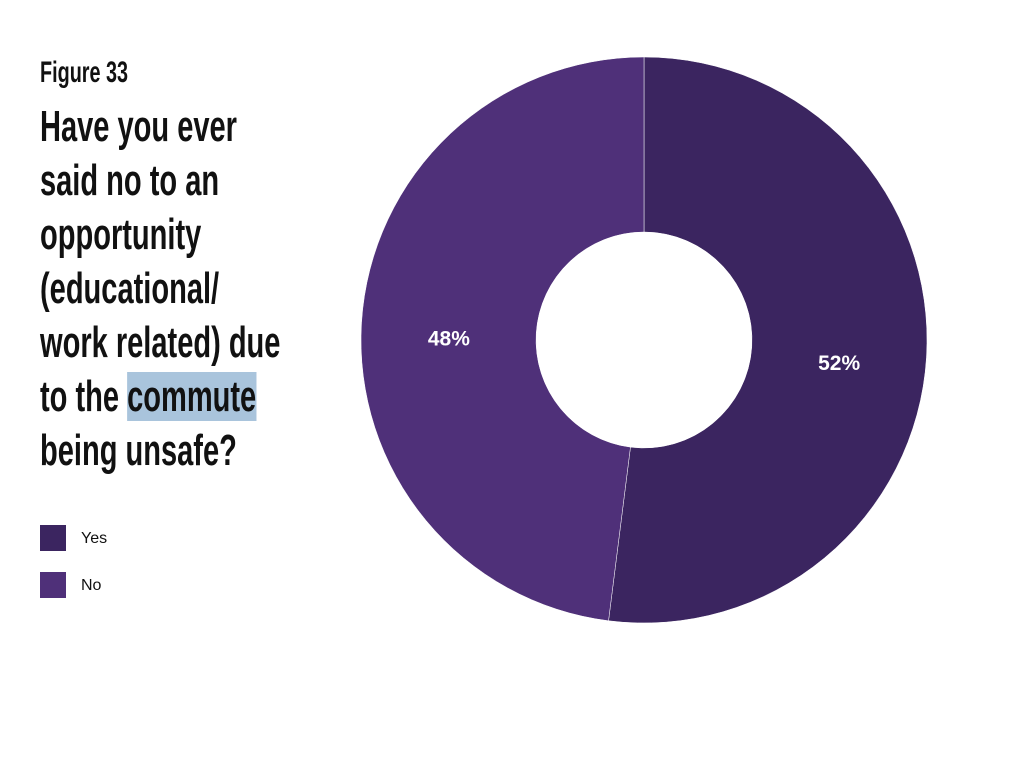  What do you see at coordinates (449, 338) in the screenshot?
I see `data-label: 48%` at bounding box center [449, 338].